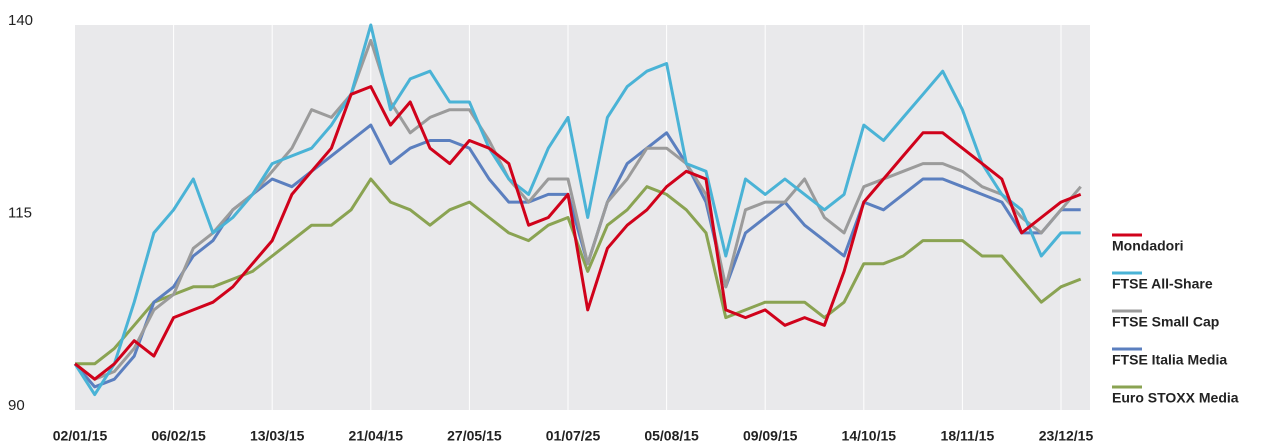  What do you see at coordinates (869, 436) in the screenshot?
I see `x-tick-label: 14/10/15` at bounding box center [869, 436].